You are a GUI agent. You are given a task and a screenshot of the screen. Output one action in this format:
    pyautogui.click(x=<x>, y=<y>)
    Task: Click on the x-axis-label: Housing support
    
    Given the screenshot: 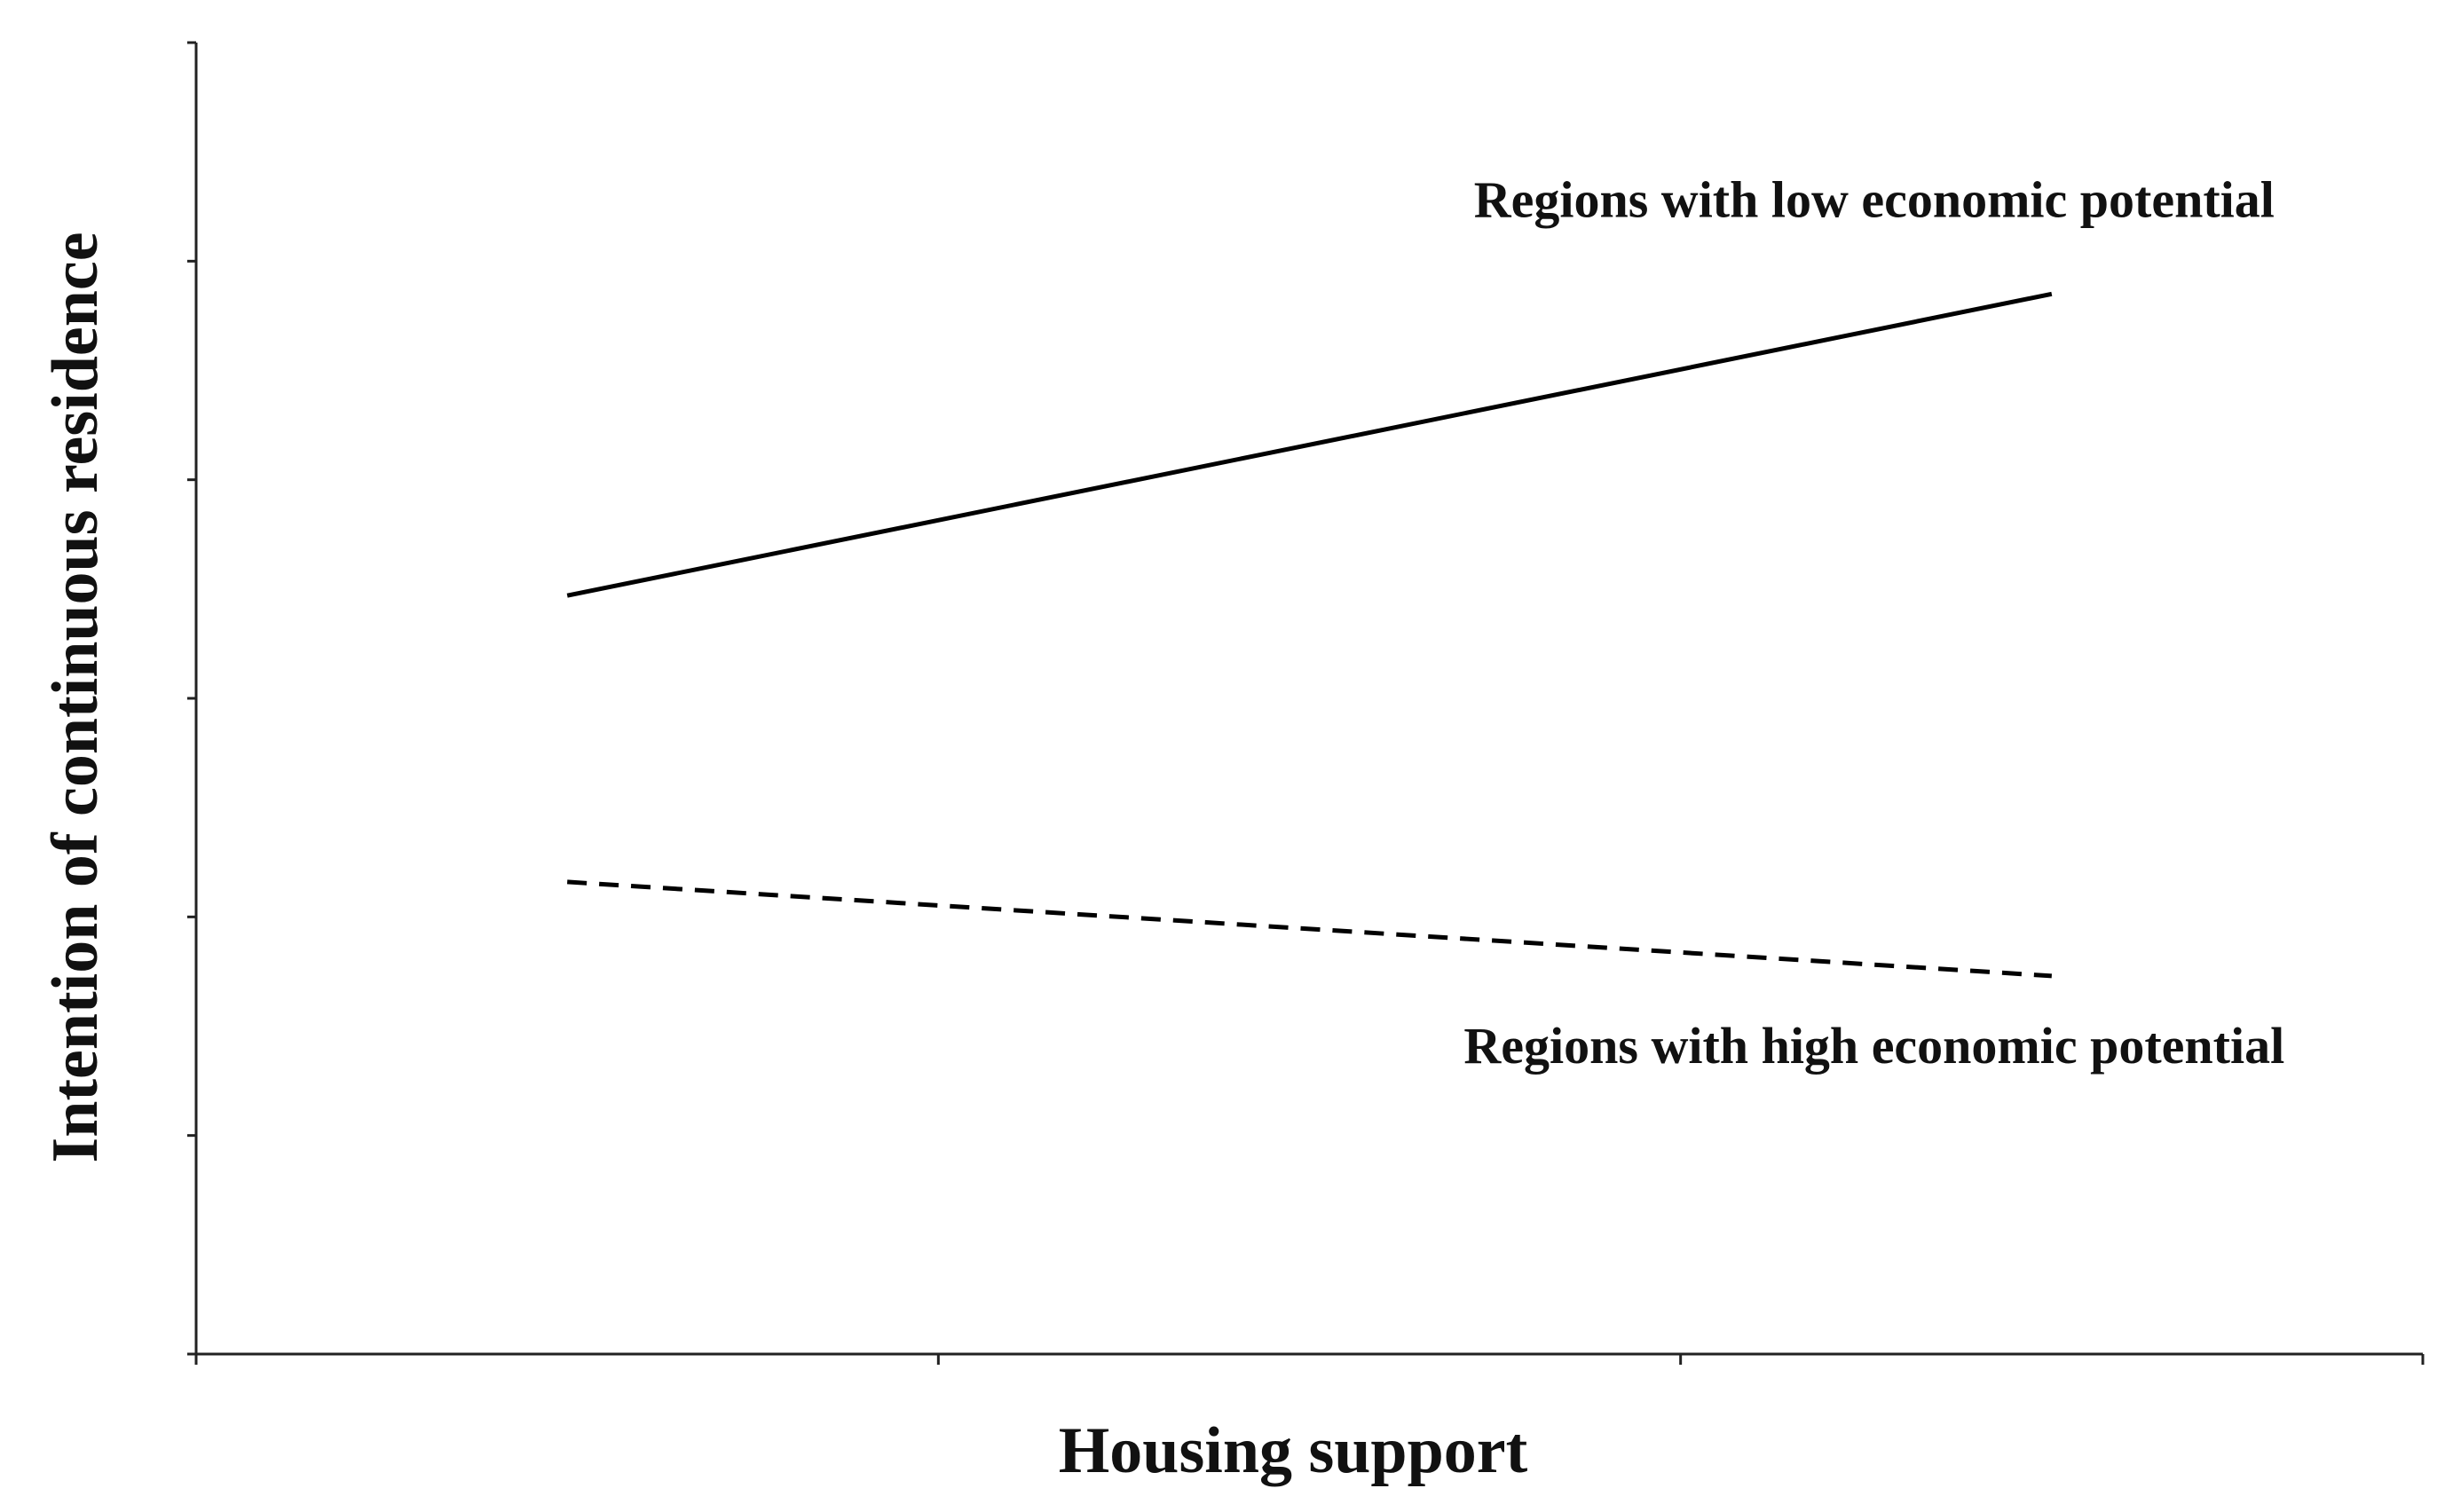 What is the action you would take?
    pyautogui.click(x=1293, y=1450)
    